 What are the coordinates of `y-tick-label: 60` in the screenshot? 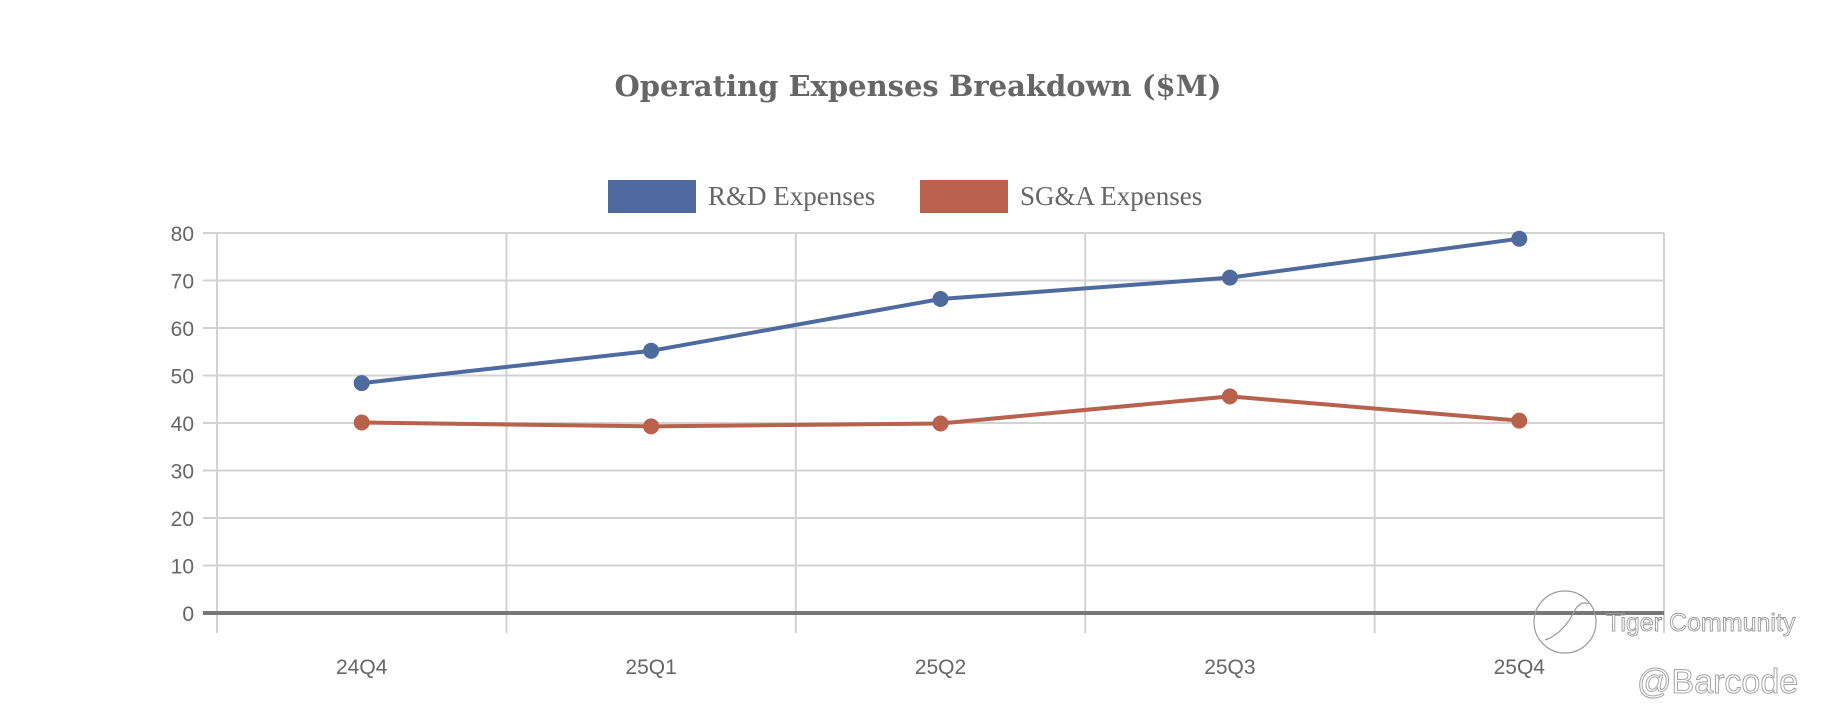 It's located at (182, 329).